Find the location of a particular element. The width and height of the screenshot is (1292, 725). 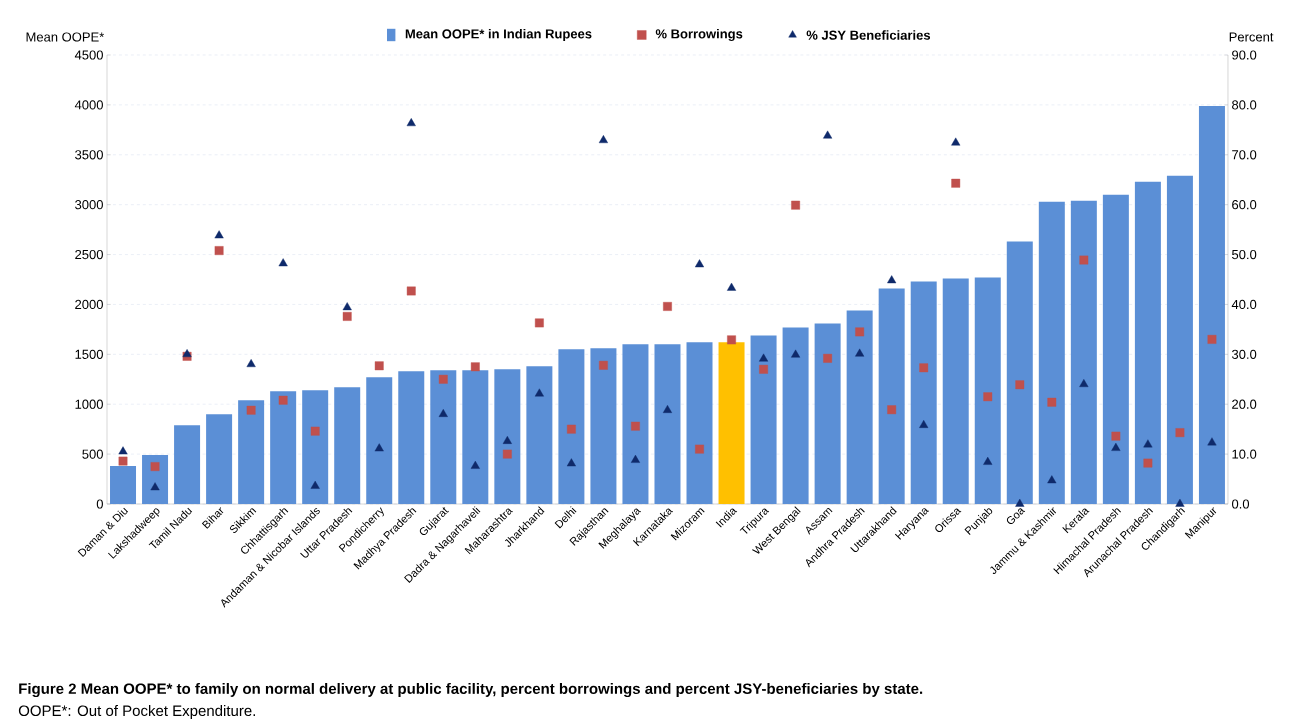

y2-tick-label: 40.0 is located at coordinates (1244, 304).